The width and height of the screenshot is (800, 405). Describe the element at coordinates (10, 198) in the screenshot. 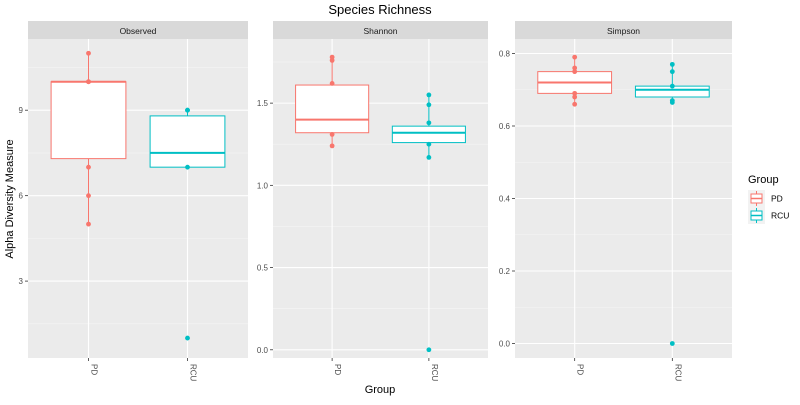

I see `y-axis-label: Alpha Diversity Measure` at that location.